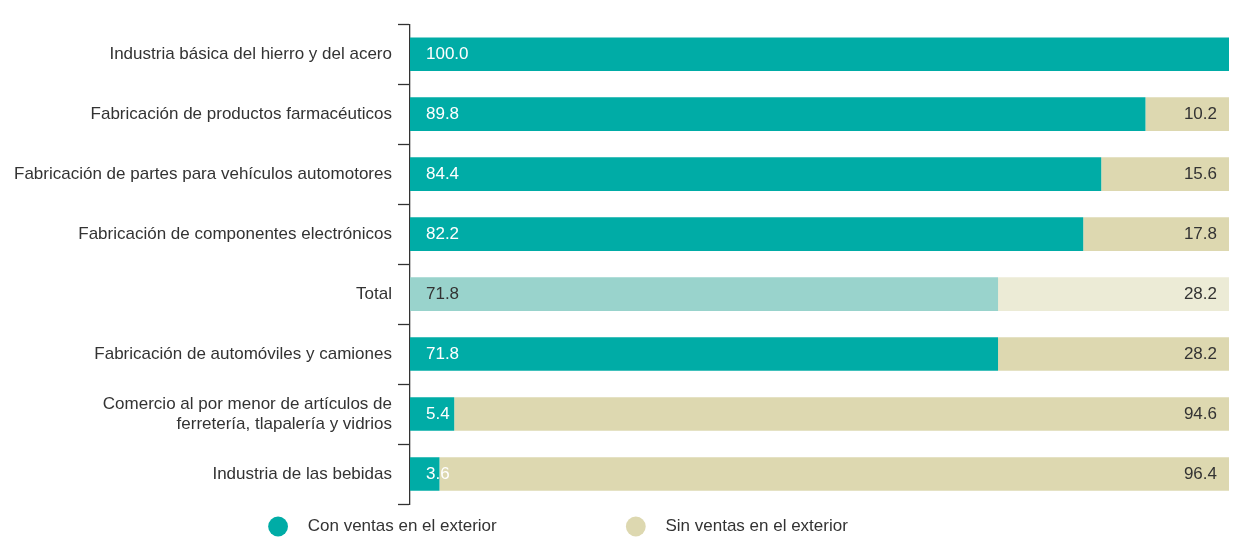 The width and height of the screenshot is (1239, 545). I want to click on y-tick-label: Fabricación de partes para vehículos automotores, so click(203, 173).